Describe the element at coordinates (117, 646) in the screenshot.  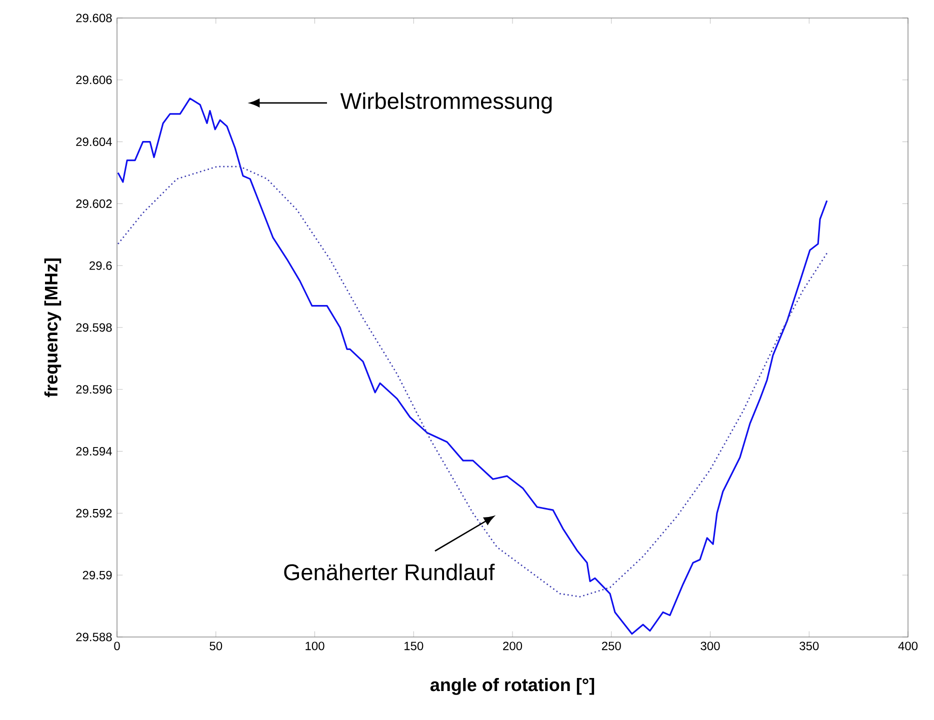
I see `x-tick-label: 0` at that location.